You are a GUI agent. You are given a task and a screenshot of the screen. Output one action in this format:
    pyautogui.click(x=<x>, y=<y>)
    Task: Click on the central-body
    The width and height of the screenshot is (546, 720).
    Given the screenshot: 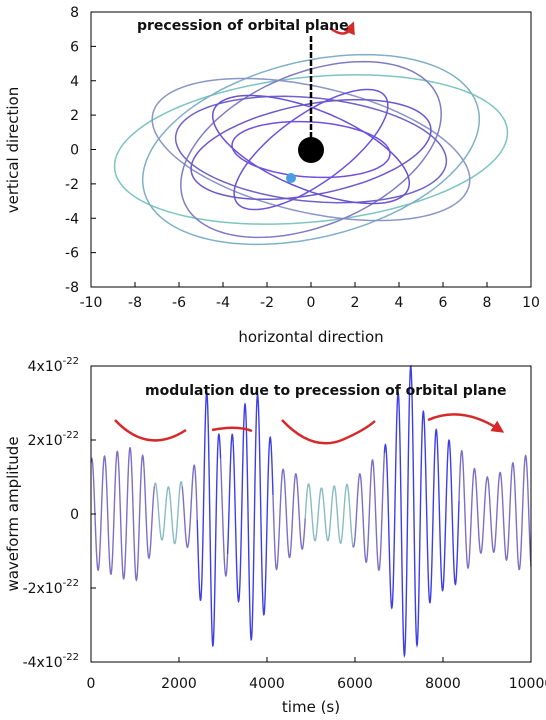 What is the action you would take?
    pyautogui.click(x=311, y=150)
    